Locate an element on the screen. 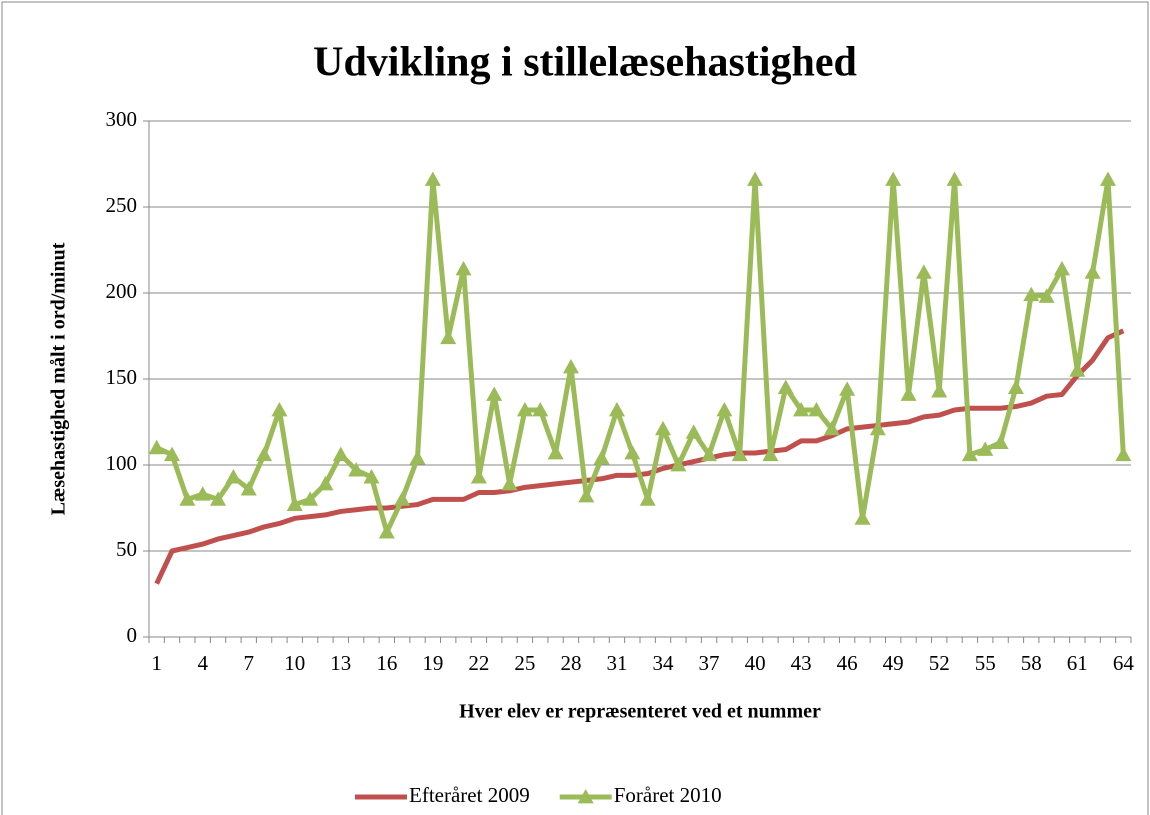 This screenshot has width=1150, height=815. y-tick-label: 100 is located at coordinates (122, 463).